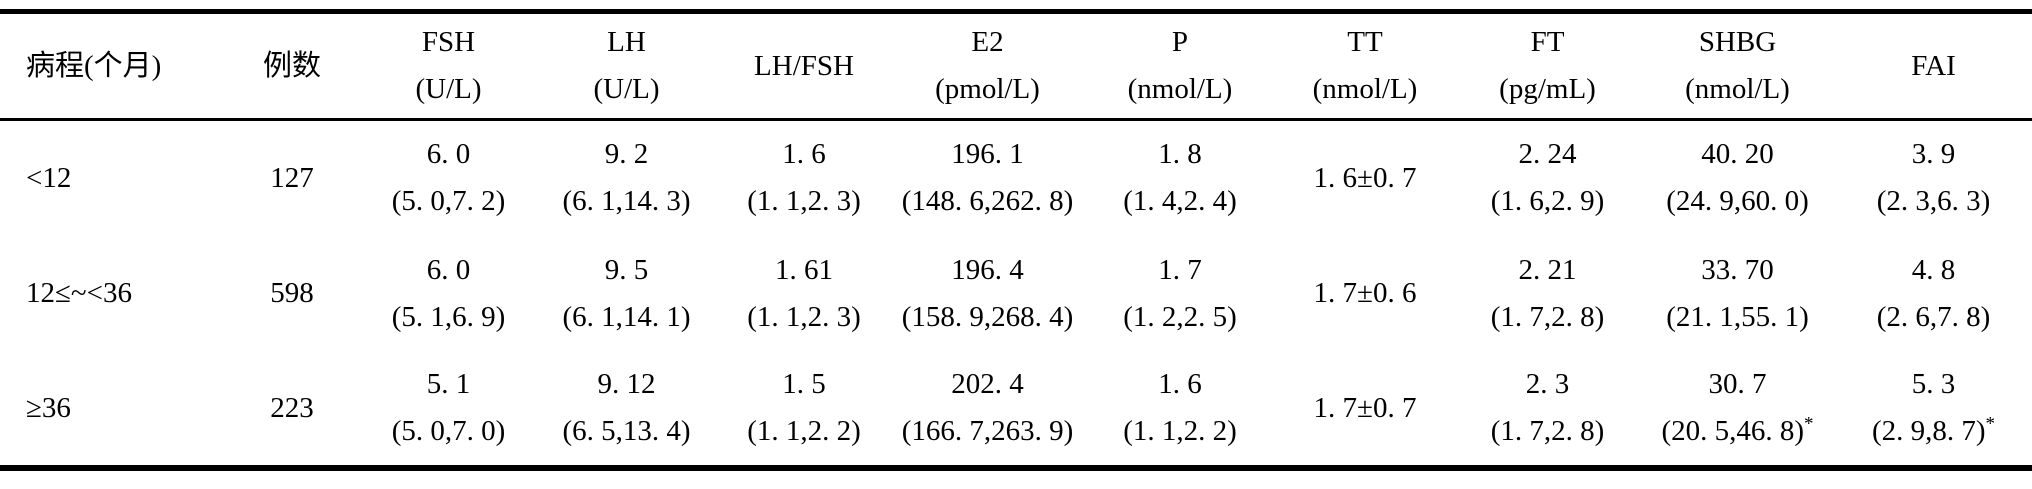 The height and width of the screenshot is (489, 2032). What do you see at coordinates (987, 201) in the screenshot?
I see `iqr-range: (148. 6,262. 8)` at bounding box center [987, 201].